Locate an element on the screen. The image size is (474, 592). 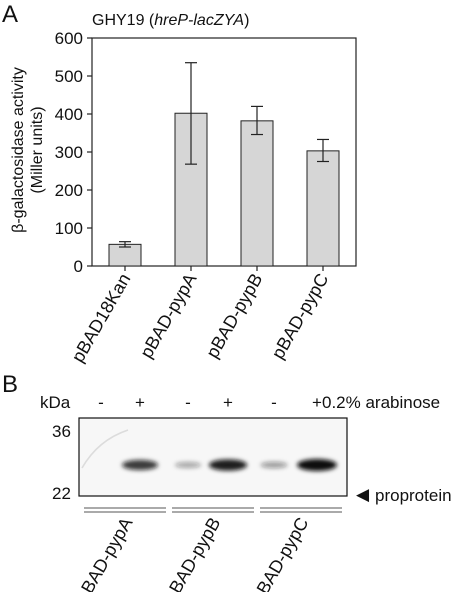
x-tick-label: pBAD-pypC is located at coordinates (300, 316).